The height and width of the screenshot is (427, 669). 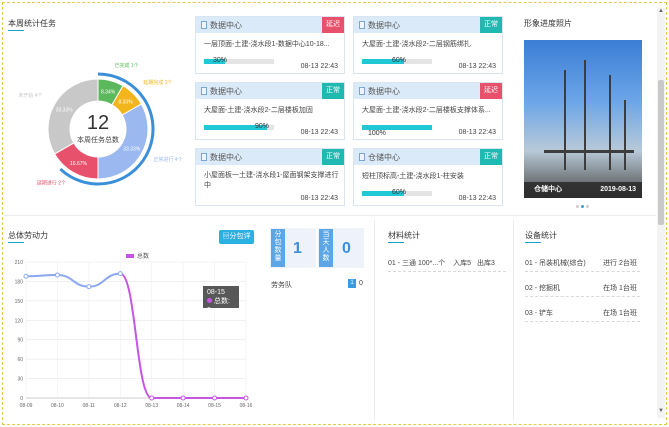 What do you see at coordinates (399, 192) in the screenshot?
I see `task-progress-label: 60%` at bounding box center [399, 192].